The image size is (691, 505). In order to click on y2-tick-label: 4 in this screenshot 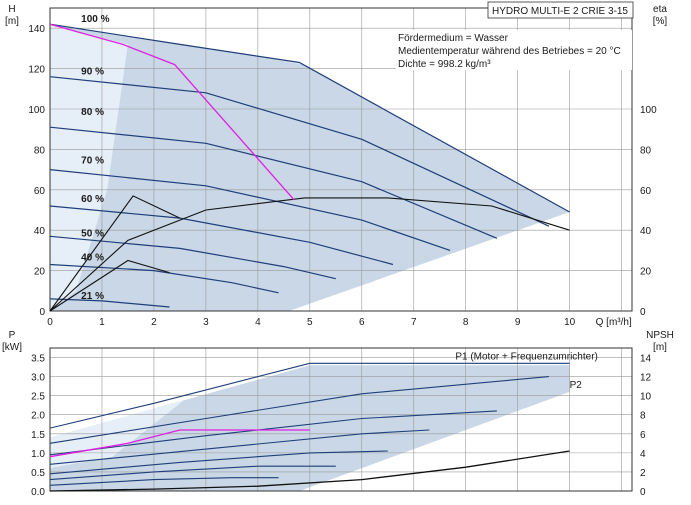, I will do `click(643, 454)`.